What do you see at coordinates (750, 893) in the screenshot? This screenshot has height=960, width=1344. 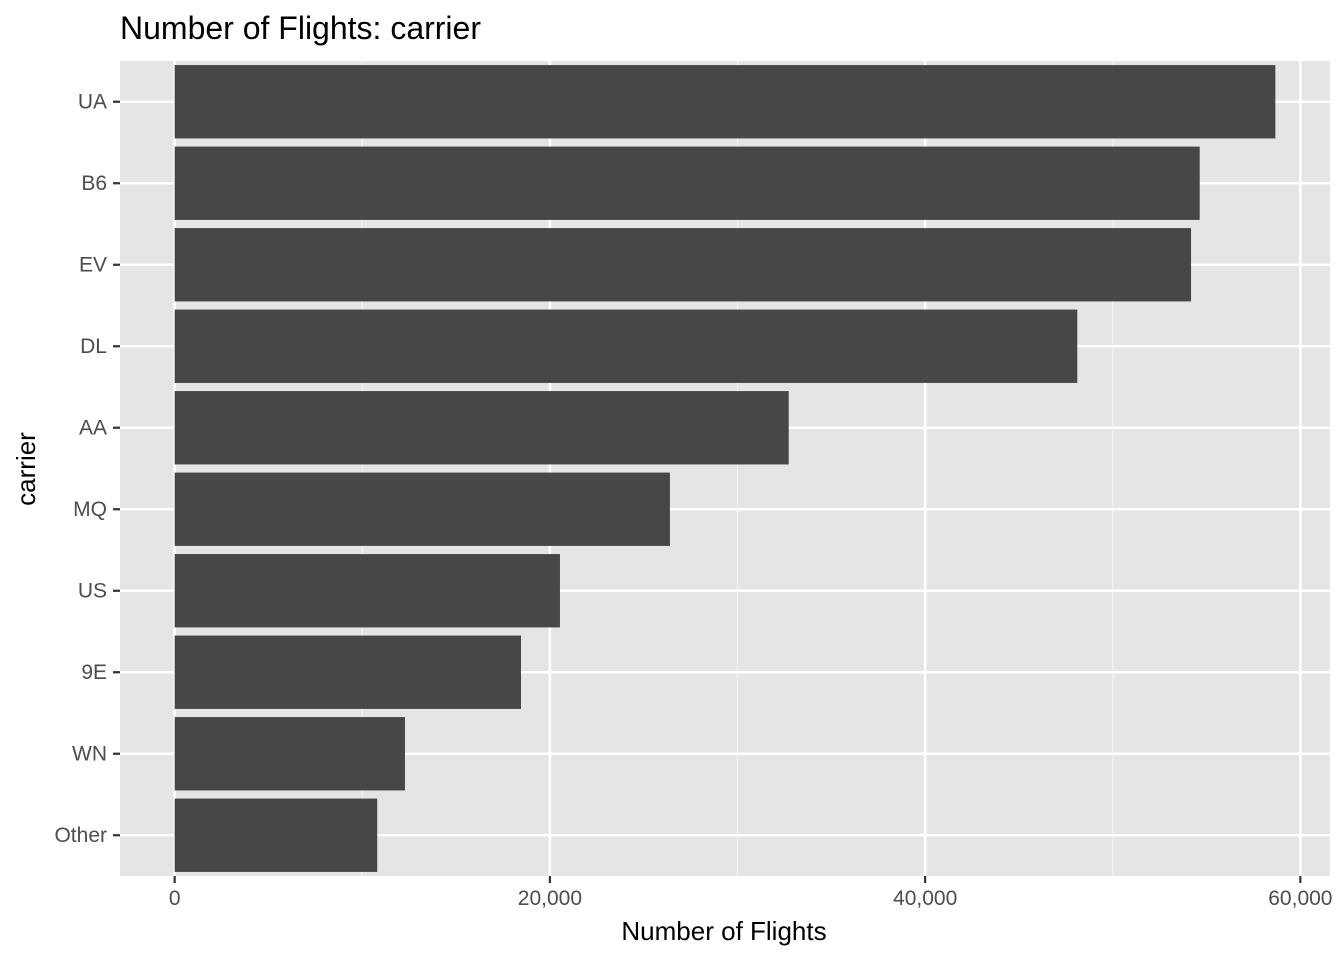 I see `x-axis: 0 20,000 40,000 60,000` at bounding box center [750, 893].